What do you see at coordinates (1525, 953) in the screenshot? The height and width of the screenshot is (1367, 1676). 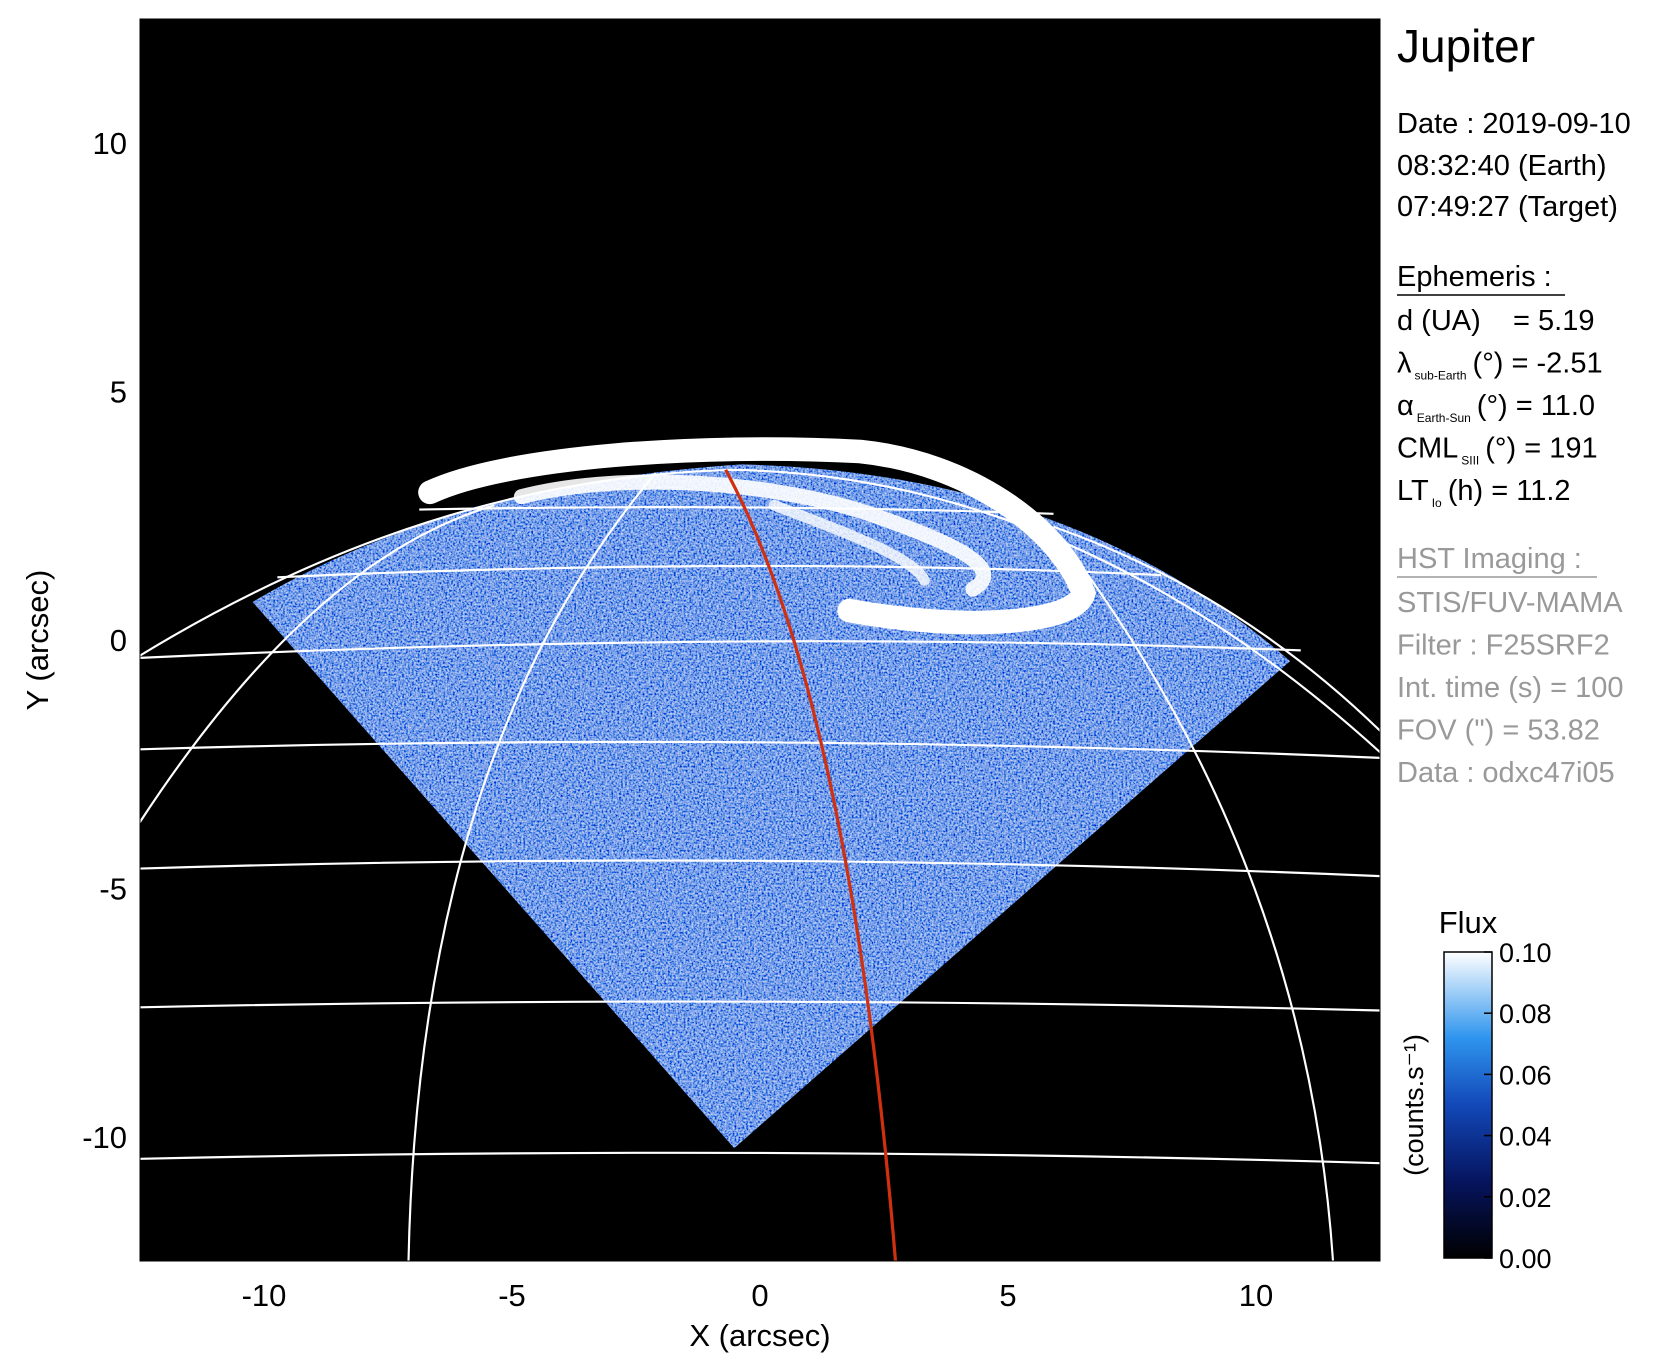 I see `colorbar-tick-label: 0.10` at bounding box center [1525, 953].